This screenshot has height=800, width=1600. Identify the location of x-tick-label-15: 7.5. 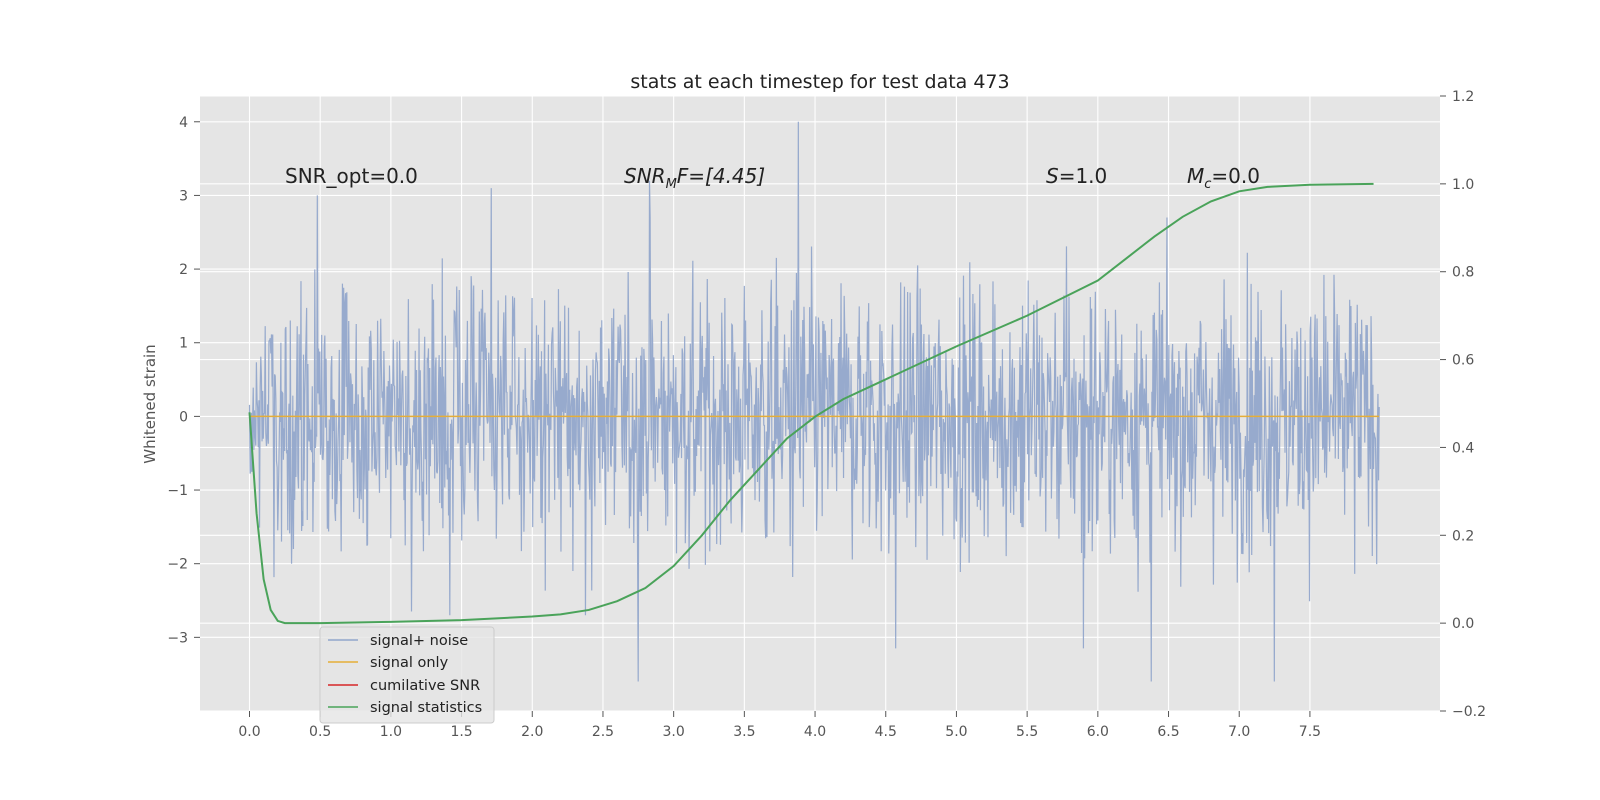
(1310, 732).